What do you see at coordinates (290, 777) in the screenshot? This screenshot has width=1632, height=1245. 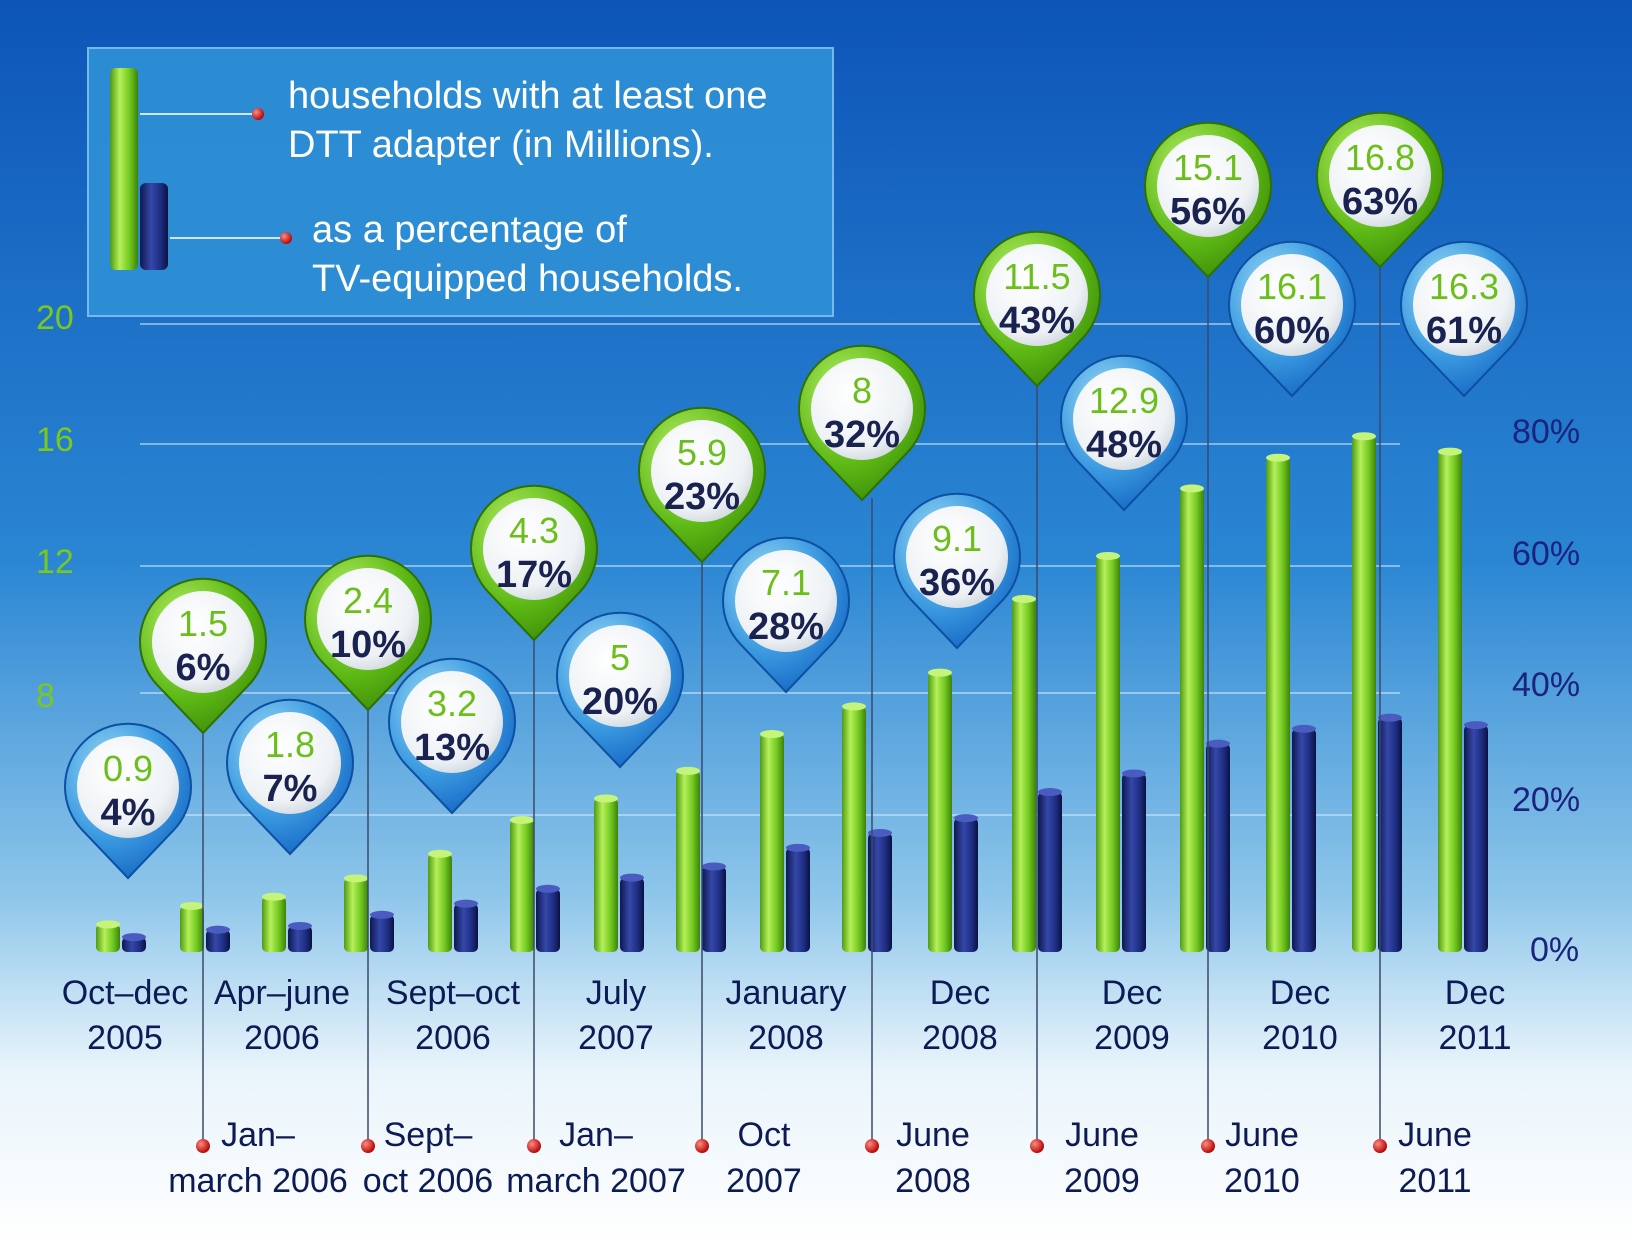 I see `pin-blue: 1.87%` at bounding box center [290, 777].